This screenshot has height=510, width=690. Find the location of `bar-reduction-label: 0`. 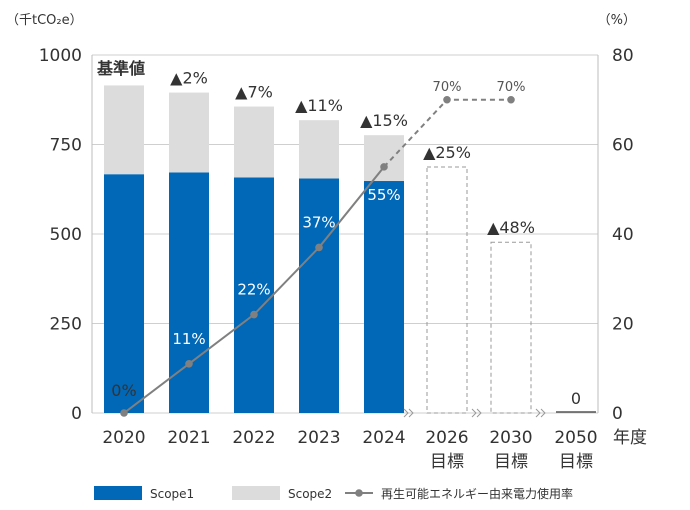

bar-reduction-label: 0 is located at coordinates (576, 398).